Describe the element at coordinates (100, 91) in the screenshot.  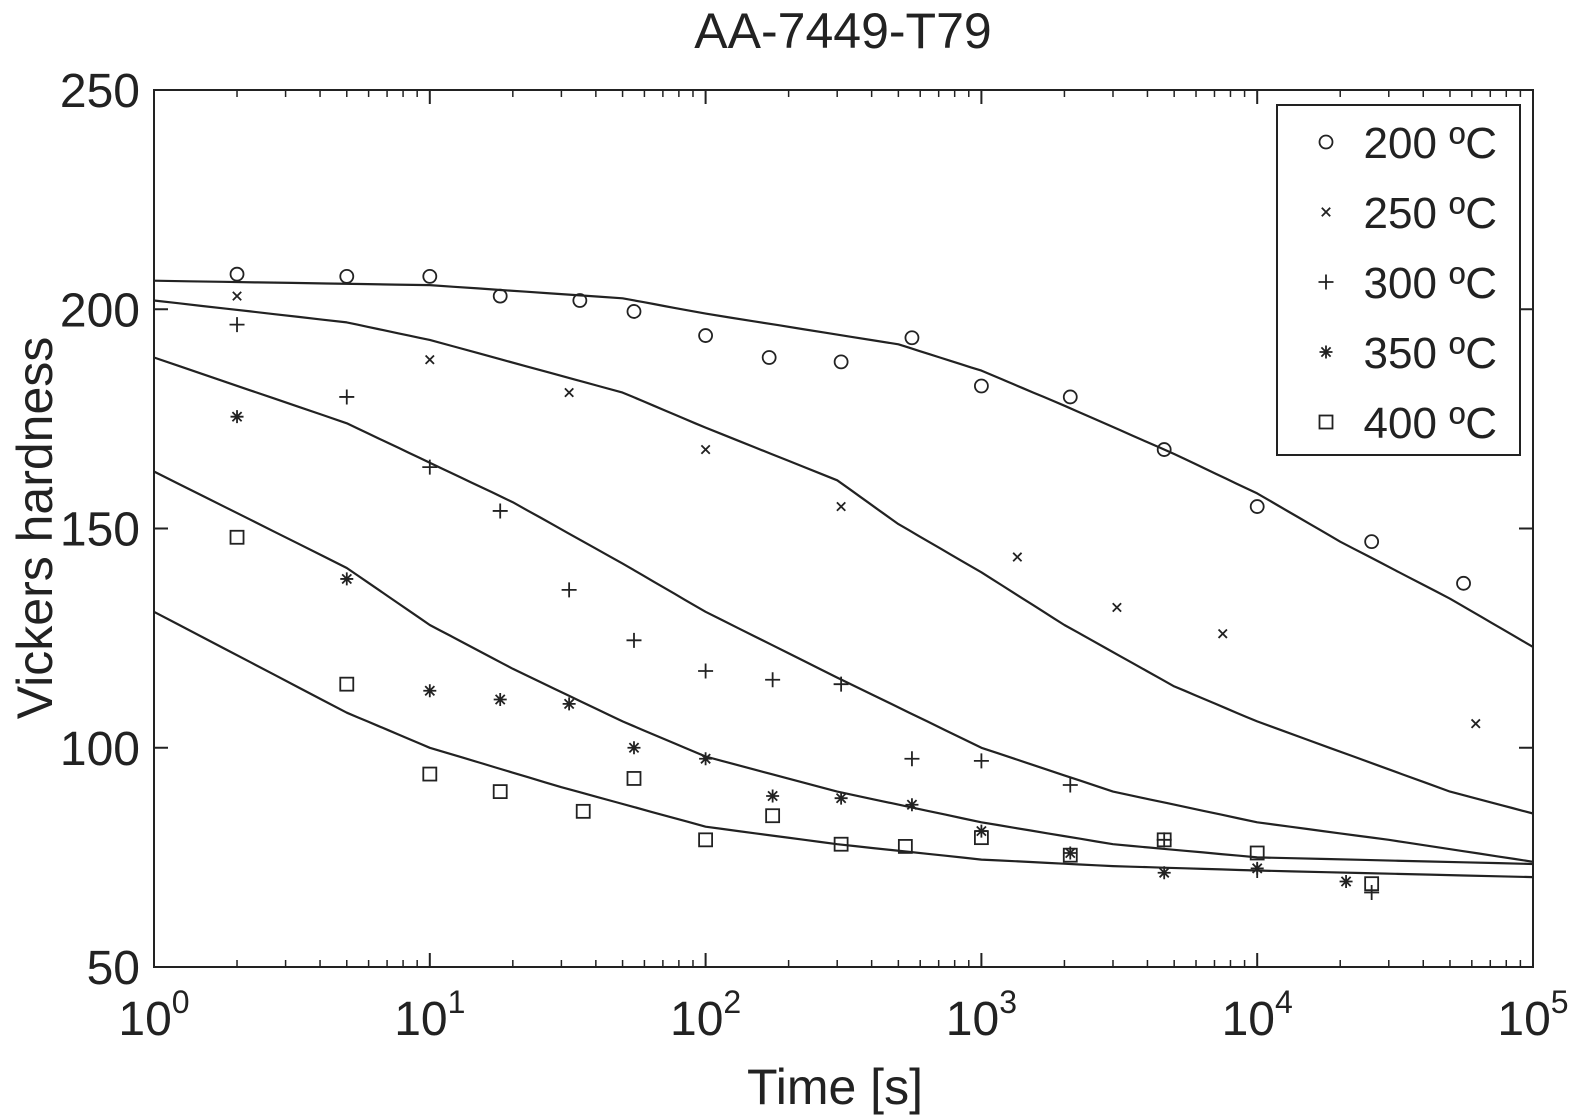
I see `y-tick-label: 250` at that location.